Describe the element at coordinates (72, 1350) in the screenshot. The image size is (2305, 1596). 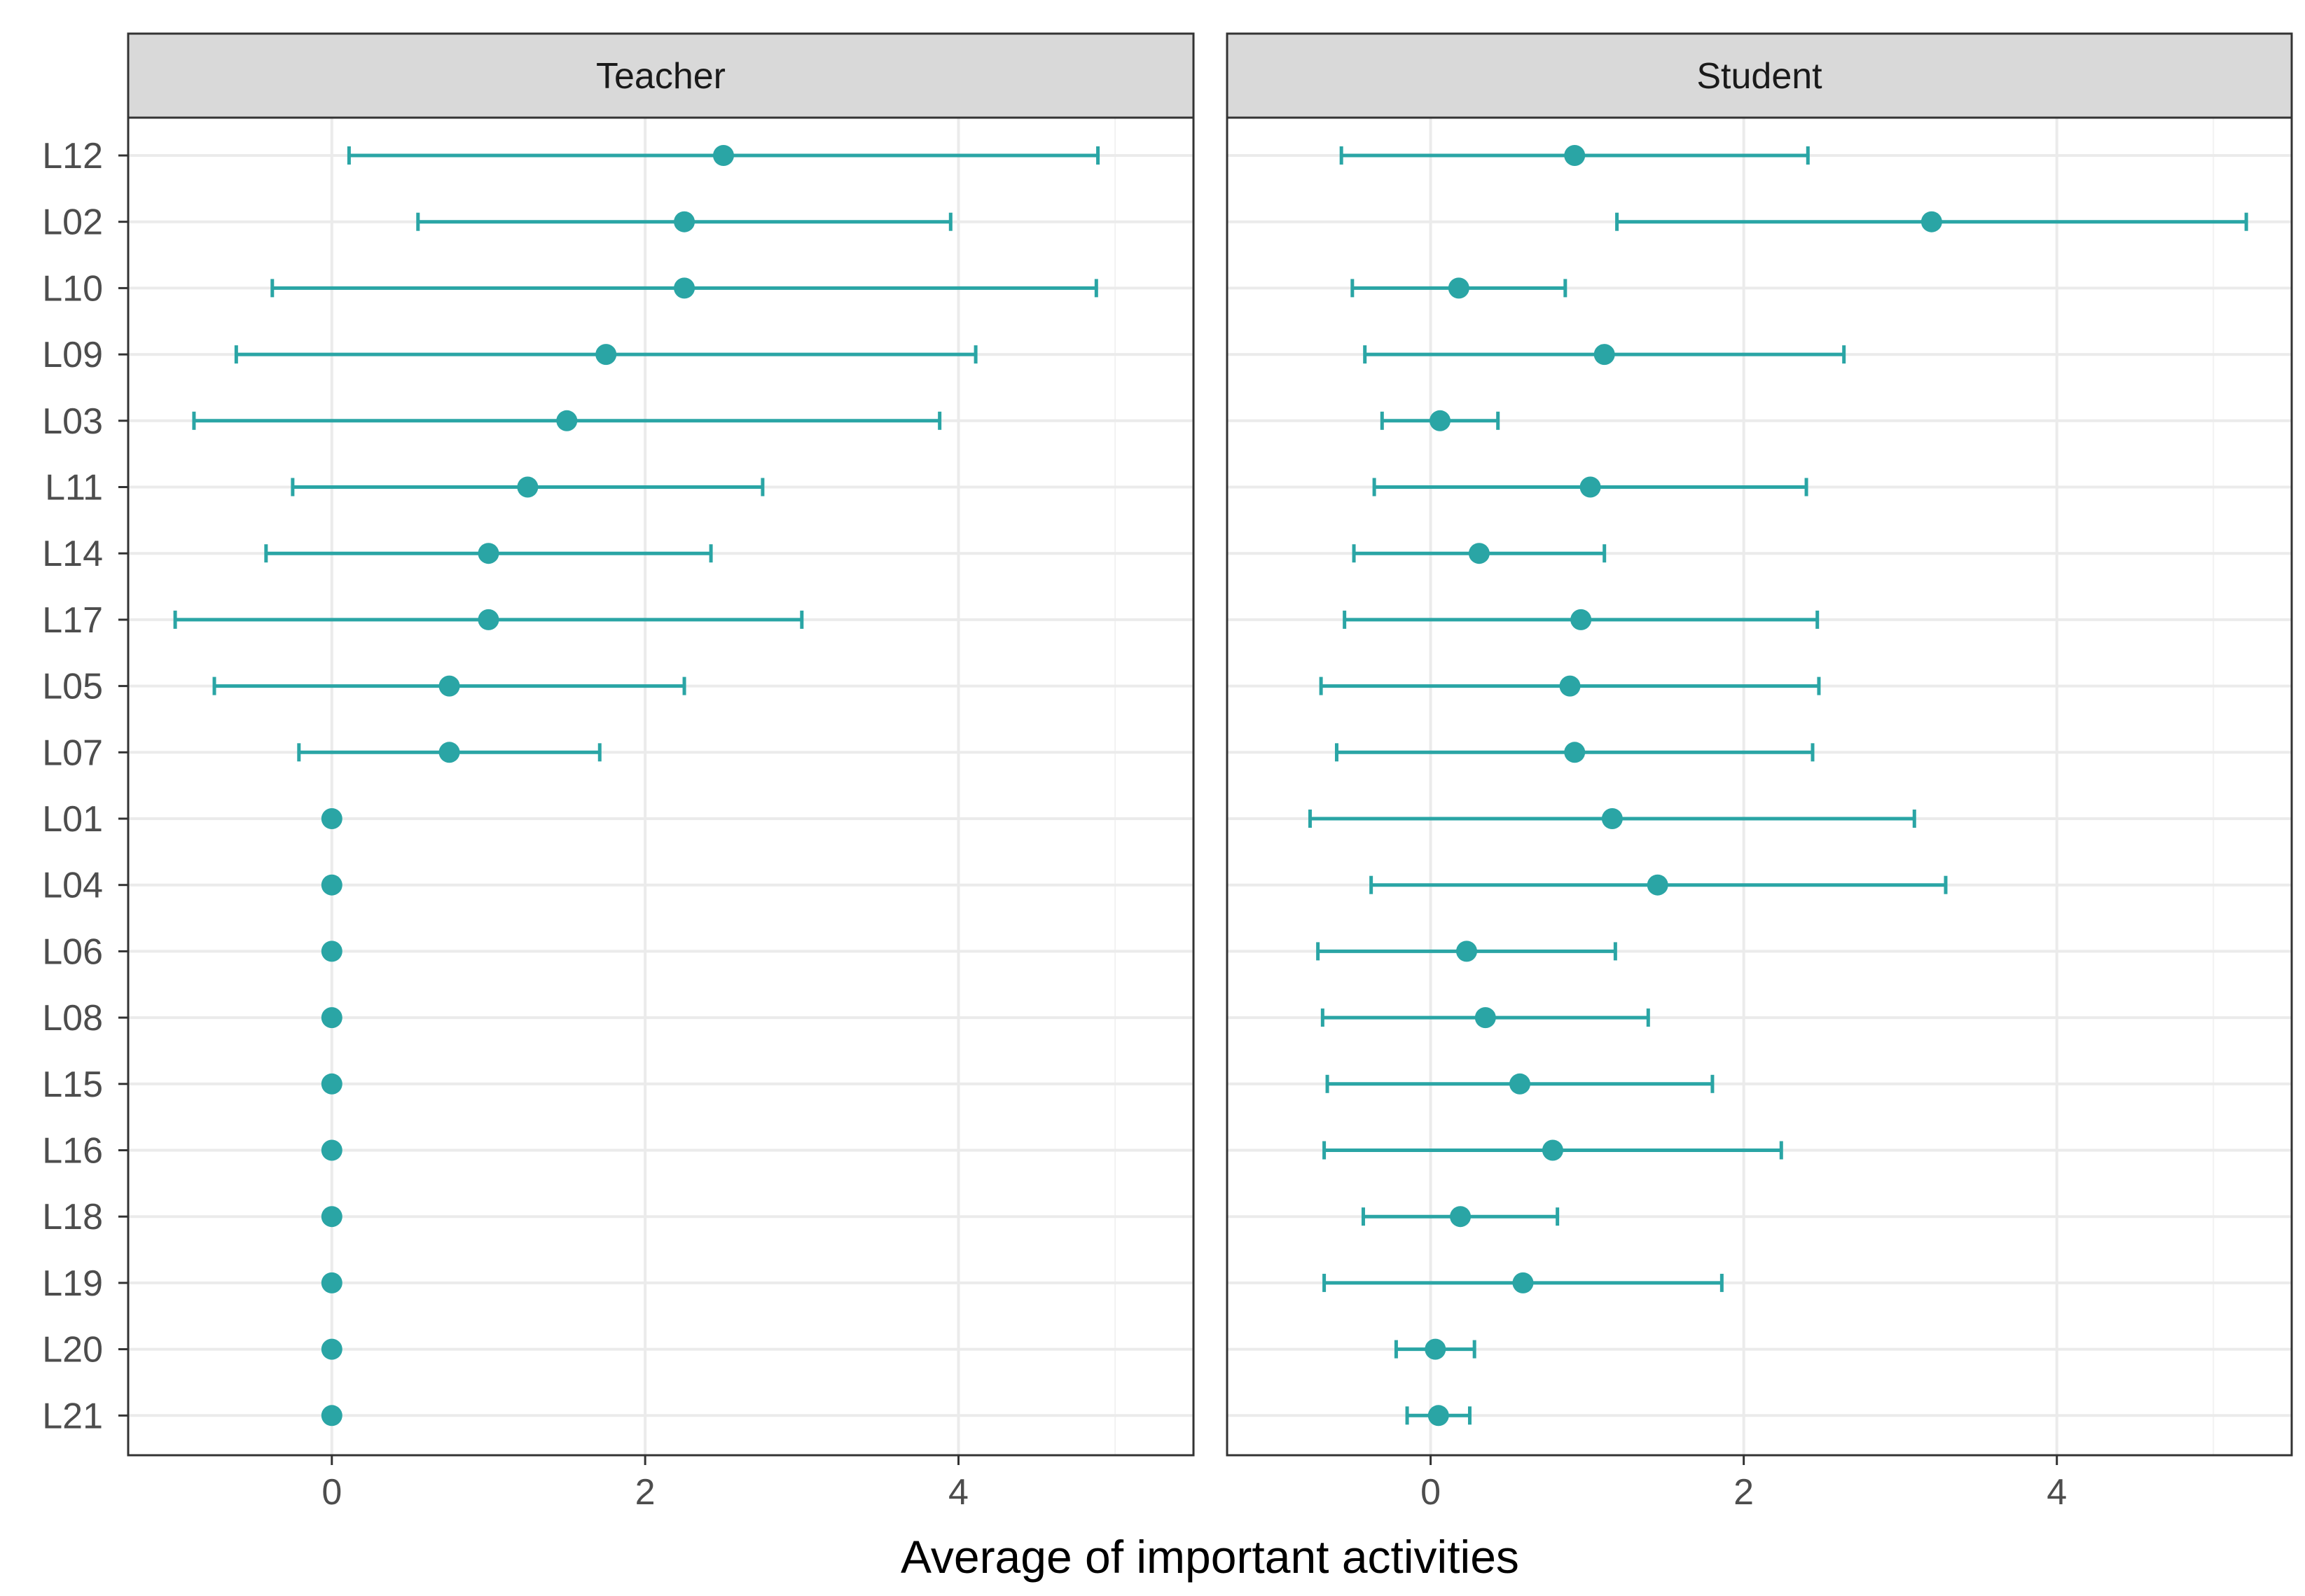
I see `y-tick-label: L20` at that location.